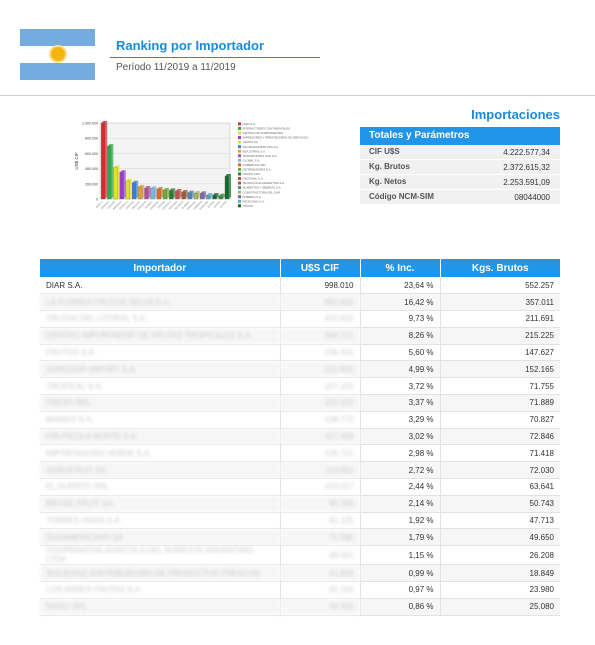  Describe the element at coordinates (90, 124) in the screenshot. I see `chart-tick-label: 1,000,000` at that location.